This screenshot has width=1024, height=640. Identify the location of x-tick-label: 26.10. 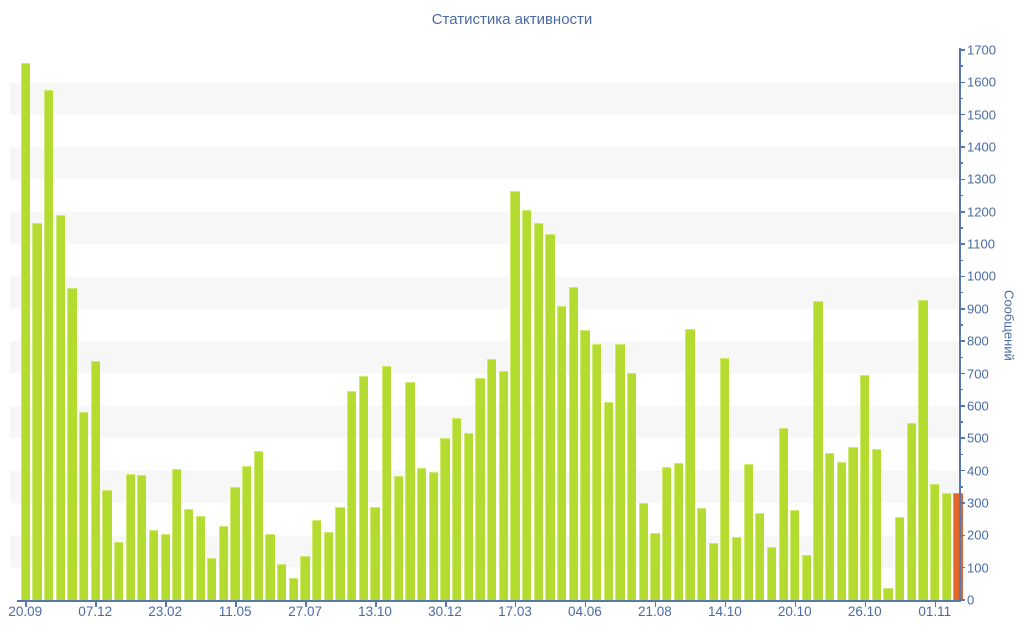
(864, 611).